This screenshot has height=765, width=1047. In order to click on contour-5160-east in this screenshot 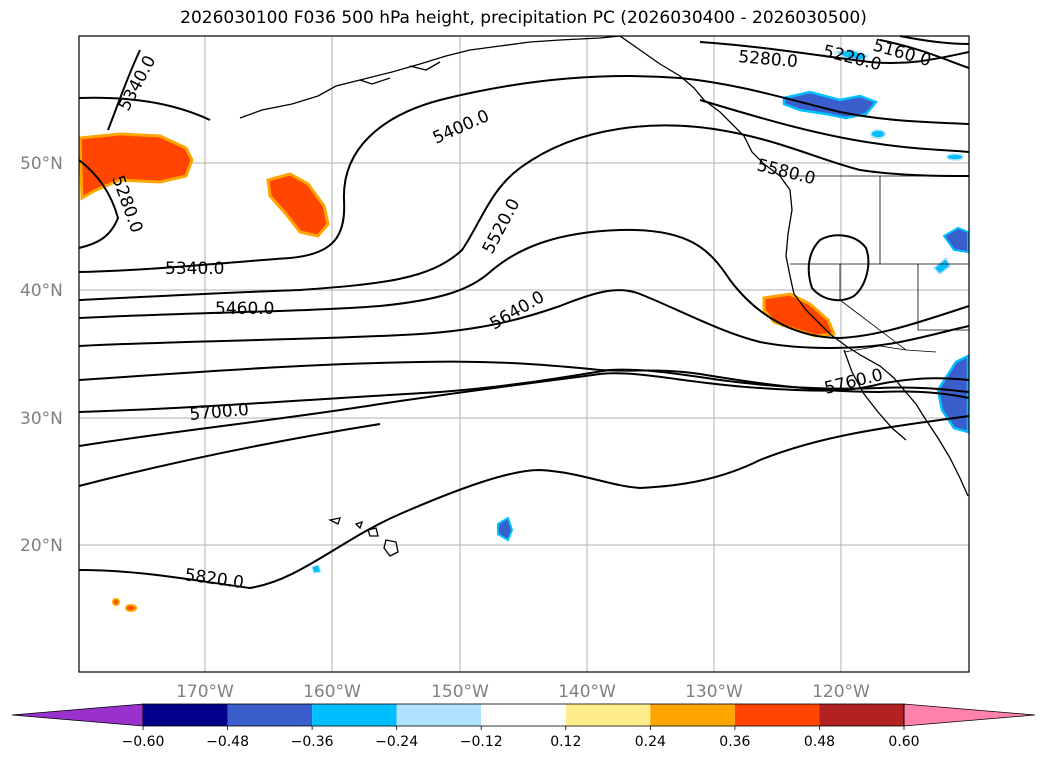, I will do `click(934, 40)`.